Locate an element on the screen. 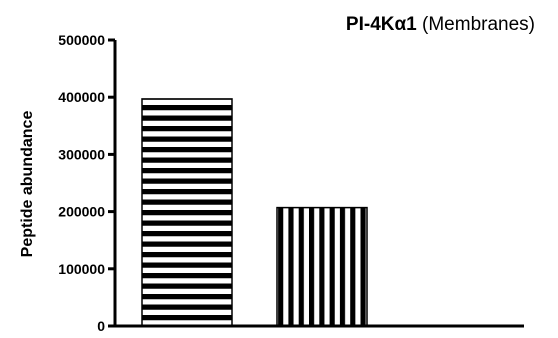  y-tick-label: 400000 is located at coordinates (81, 97).